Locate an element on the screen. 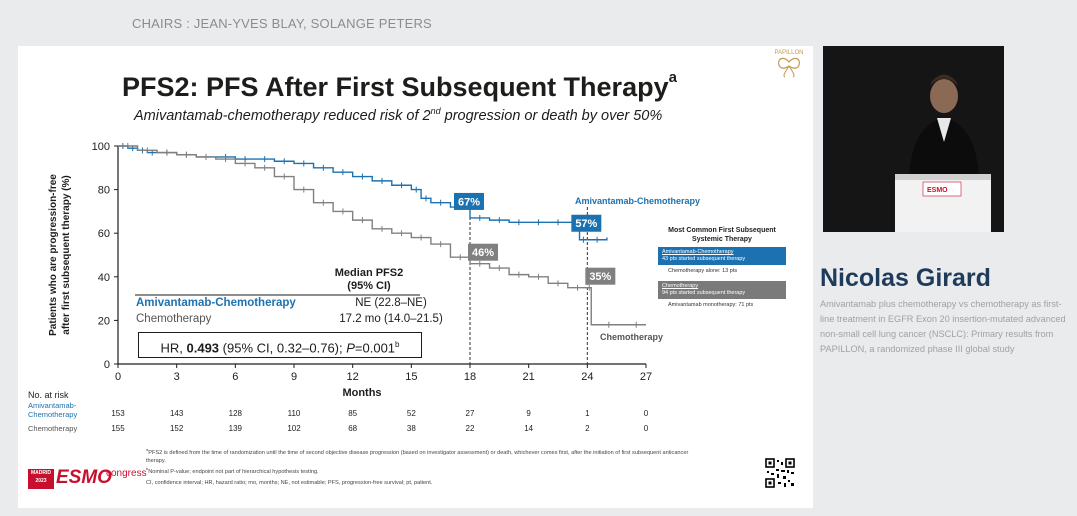 Image resolution: width=1077 pixels, height=516 pixels. risk-count-chemo: 68 is located at coordinates (353, 428).